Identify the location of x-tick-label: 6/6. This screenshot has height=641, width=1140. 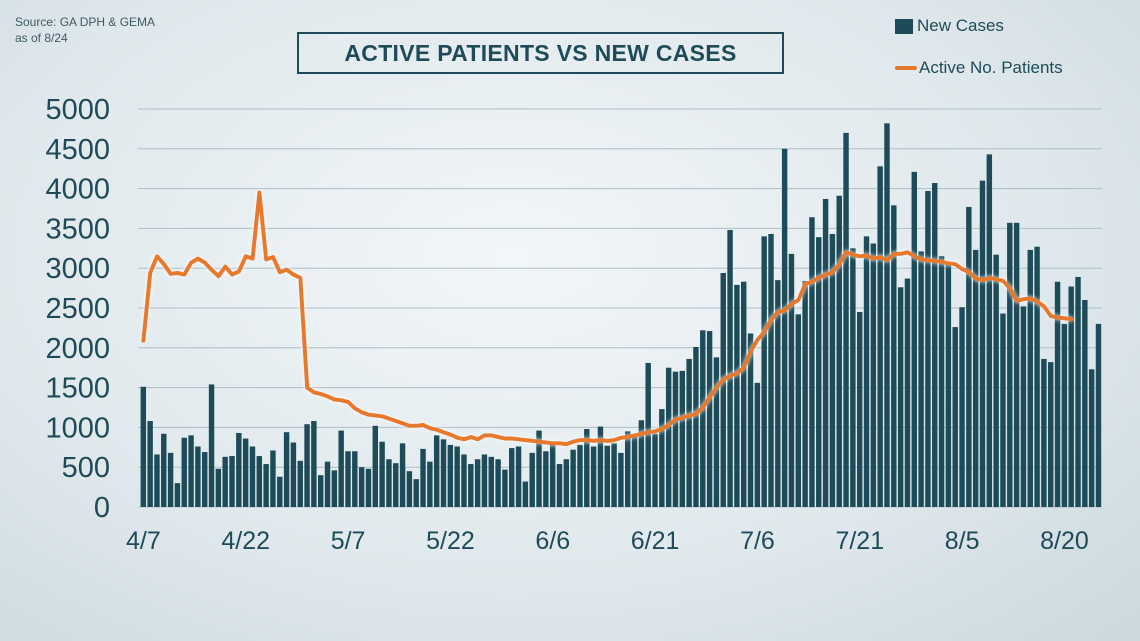
(552, 541).